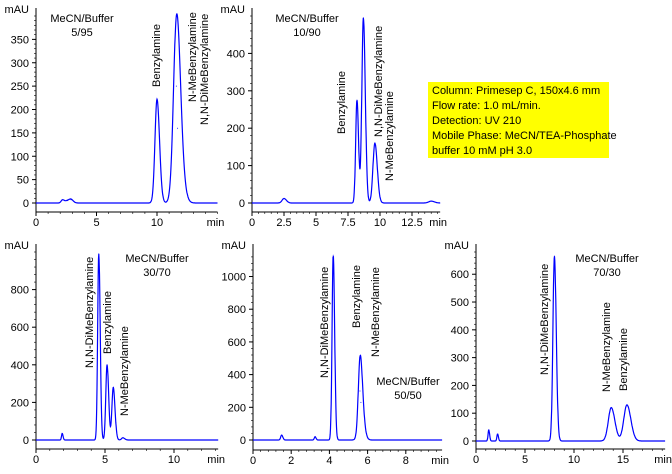  What do you see at coordinates (234, 278) in the screenshot?
I see `y-tick-label: 1000` at bounding box center [234, 278].